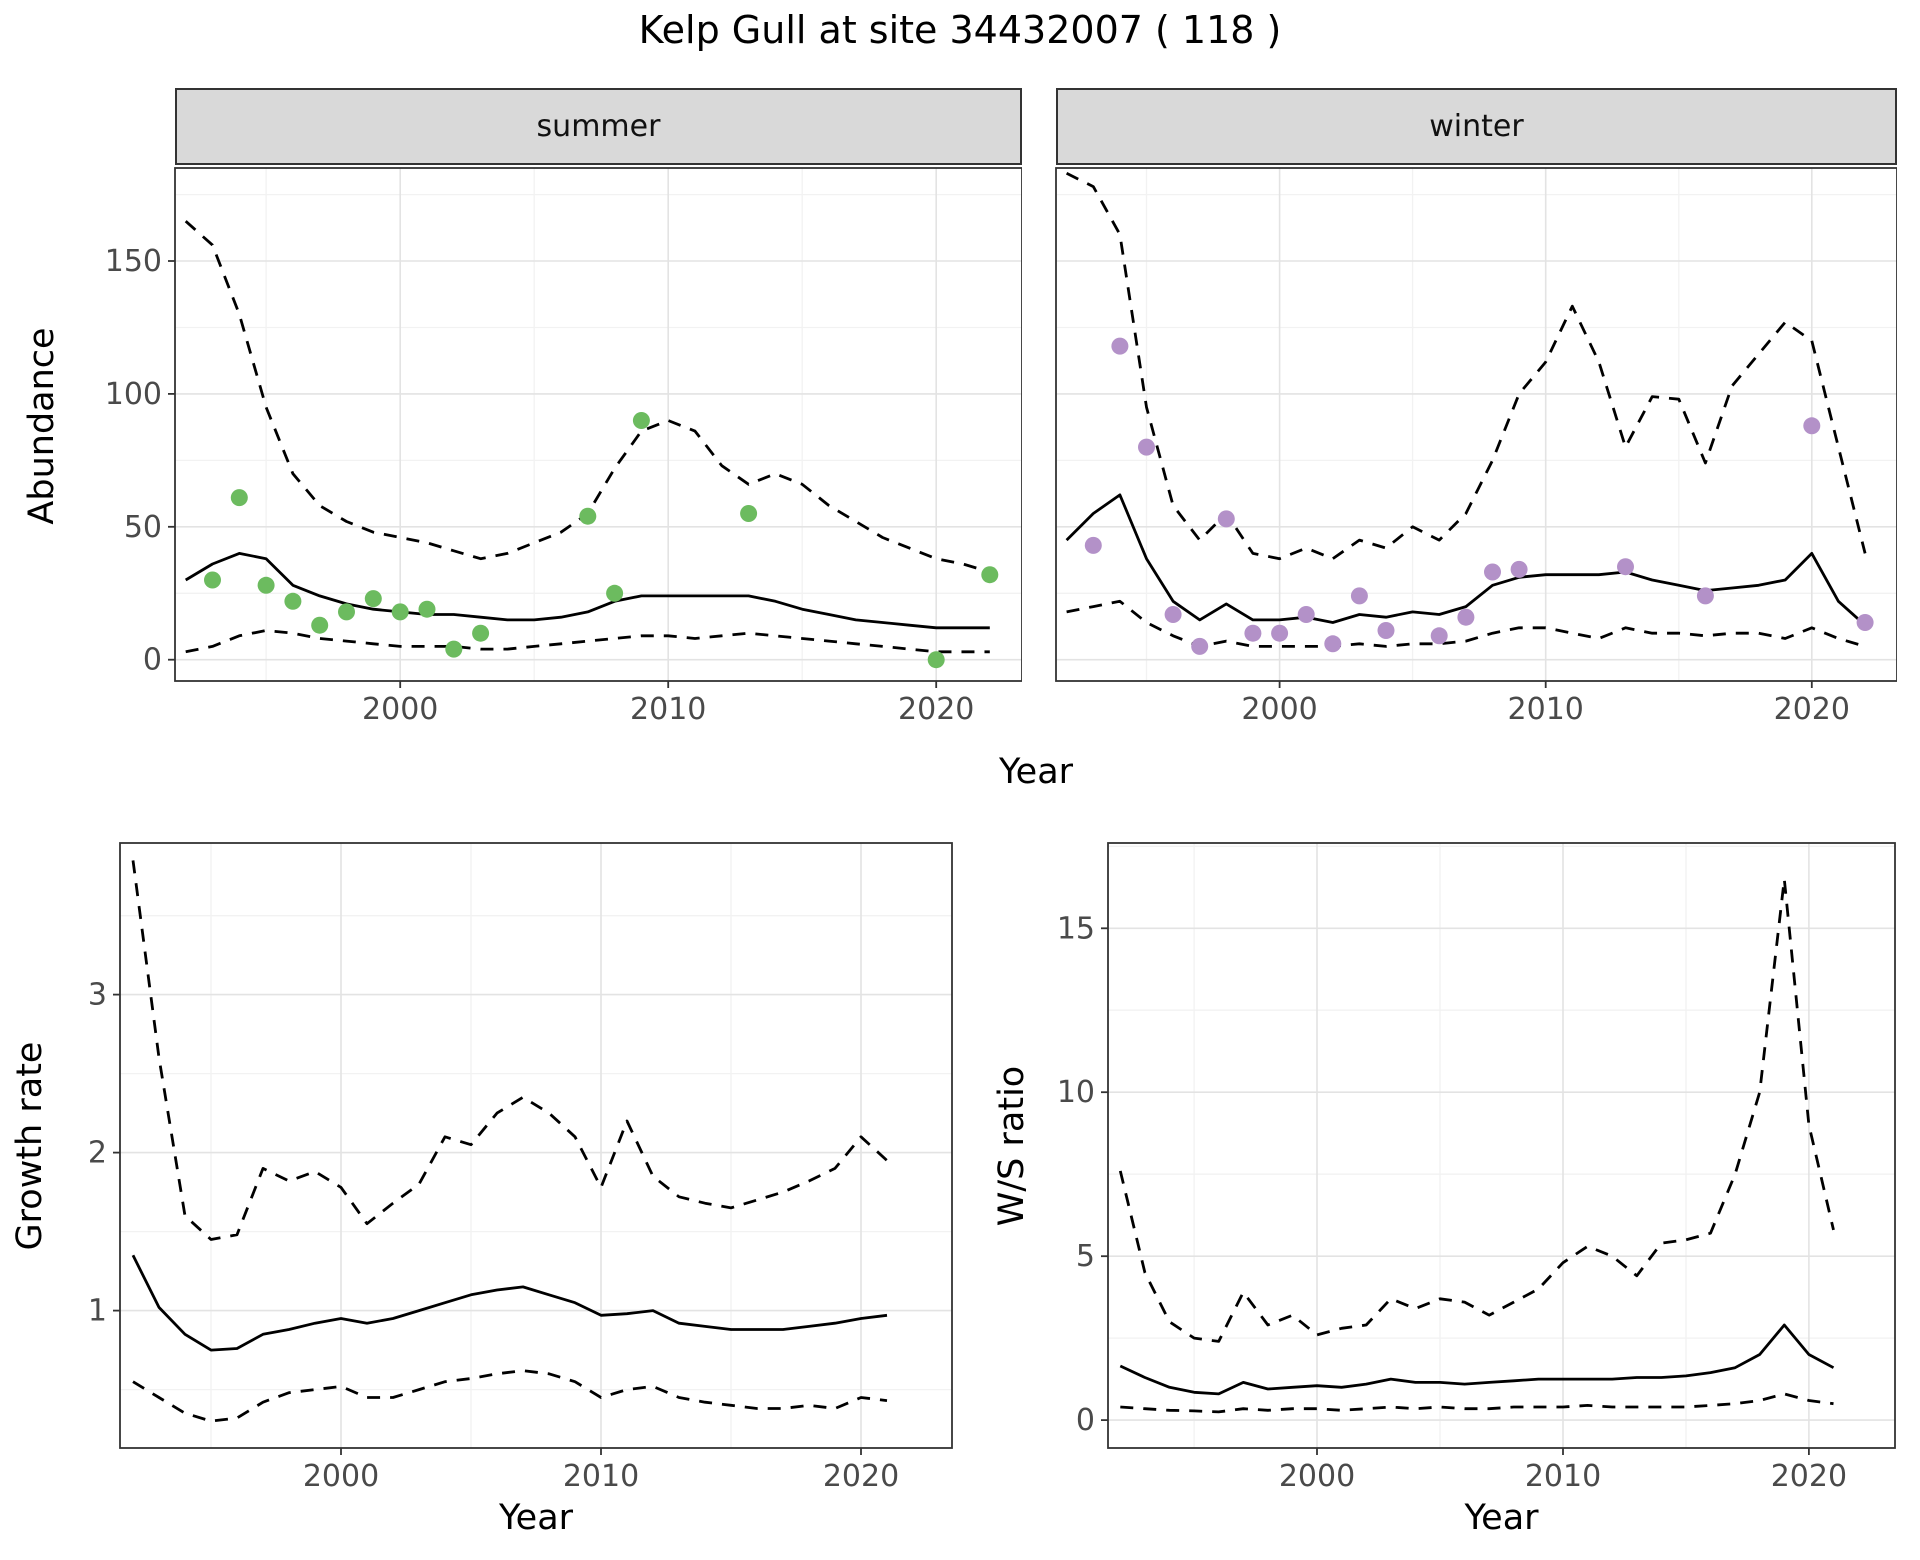 The image size is (1920, 1560). Describe the element at coordinates (1501, 1518) in the screenshot. I see `year-axis-title-ws: Year` at that location.